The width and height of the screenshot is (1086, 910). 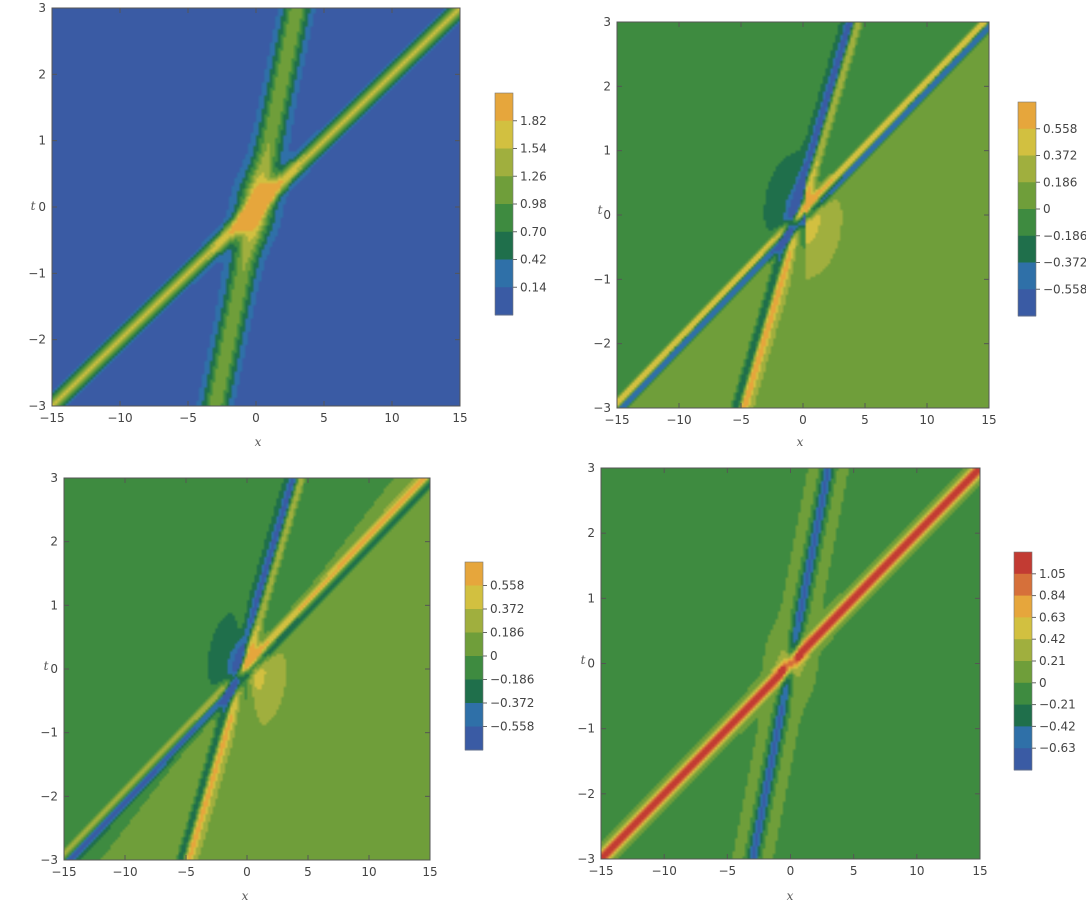 What do you see at coordinates (533, 204) in the screenshot?
I see `colorbar-label: 0.98` at bounding box center [533, 204].